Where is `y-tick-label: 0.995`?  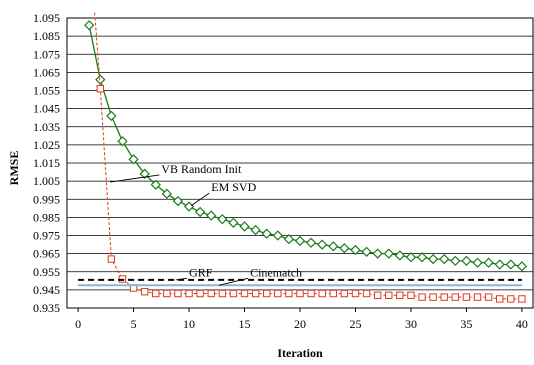 y-tick-label: 0.995 is located at coordinates (46, 199).